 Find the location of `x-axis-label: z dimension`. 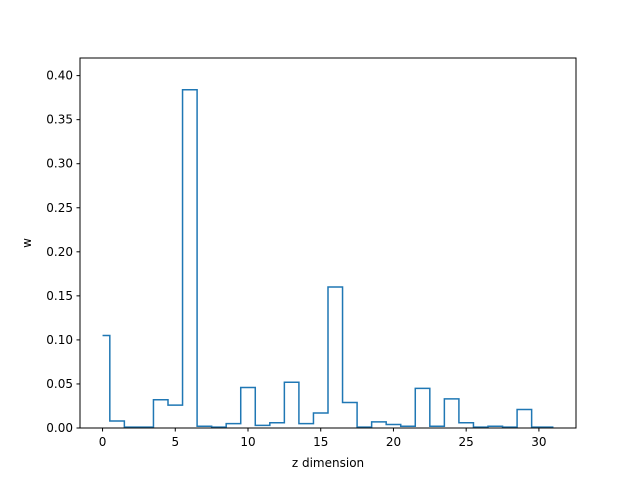

x-axis-label: z dimension is located at coordinates (328, 463).